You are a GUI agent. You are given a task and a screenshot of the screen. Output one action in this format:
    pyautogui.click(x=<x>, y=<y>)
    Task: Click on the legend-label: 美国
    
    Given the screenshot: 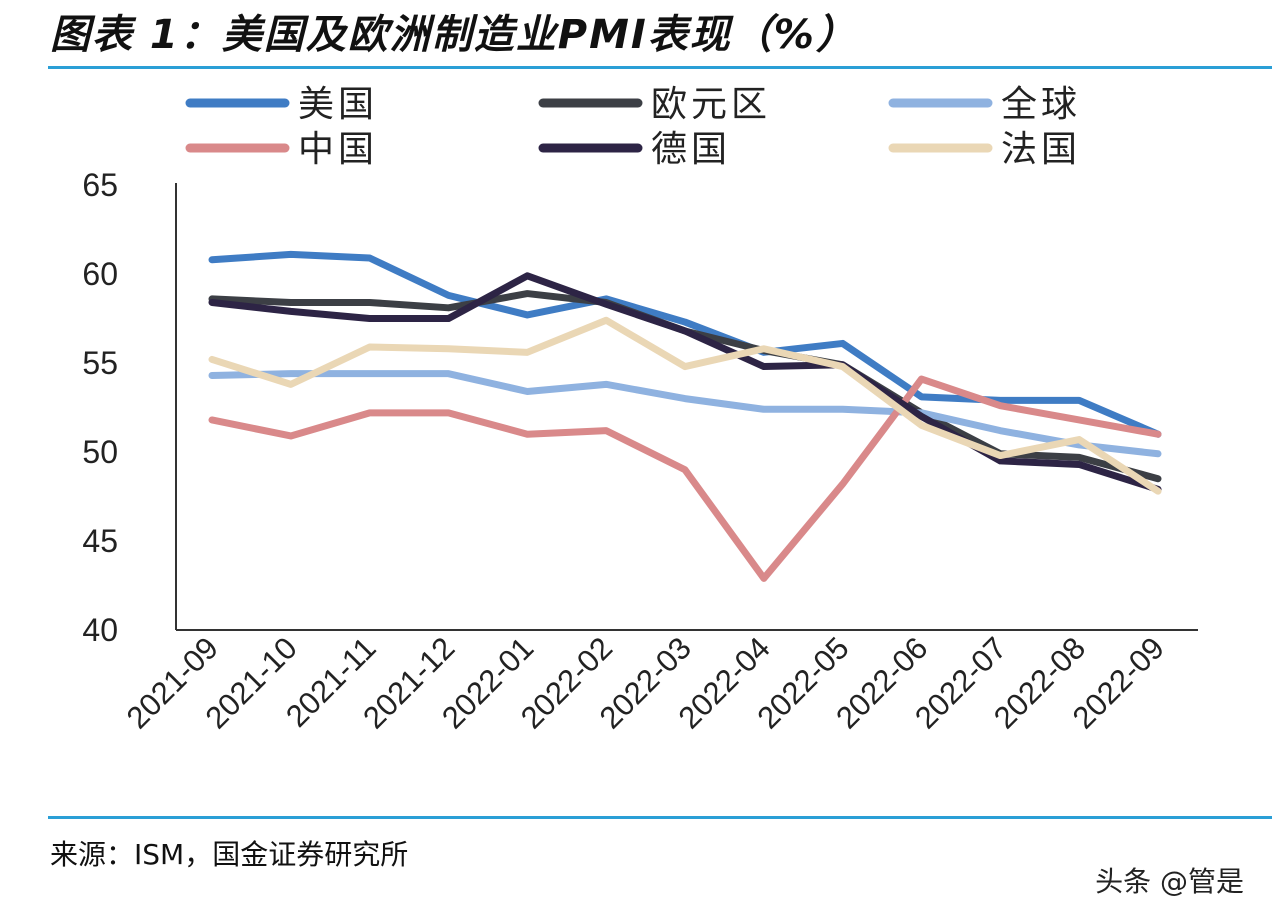 What is the action you would take?
    pyautogui.click(x=338, y=104)
    